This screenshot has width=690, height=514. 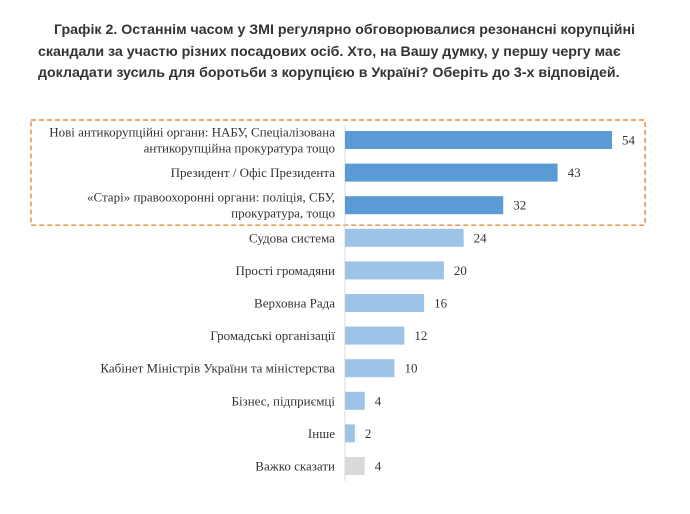 I want to click on category-label: Інше, so click(x=321, y=433).